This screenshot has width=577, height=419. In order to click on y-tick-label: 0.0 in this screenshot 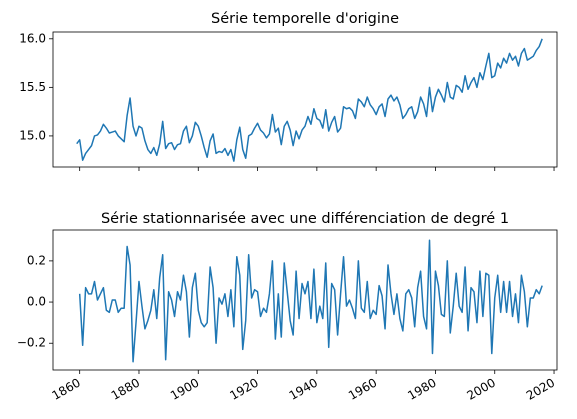, I will do `click(36, 302)`.